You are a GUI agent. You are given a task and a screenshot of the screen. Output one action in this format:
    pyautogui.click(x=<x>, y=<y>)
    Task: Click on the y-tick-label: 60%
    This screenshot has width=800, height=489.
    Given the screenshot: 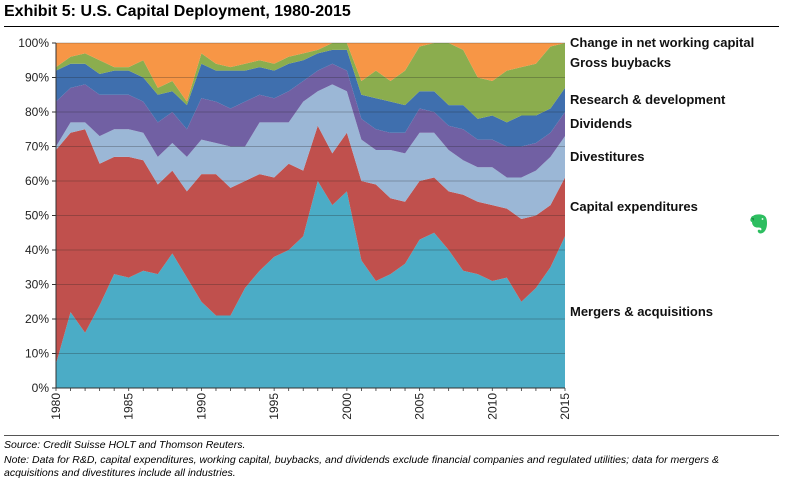 What is the action you would take?
    pyautogui.click(x=37, y=181)
    